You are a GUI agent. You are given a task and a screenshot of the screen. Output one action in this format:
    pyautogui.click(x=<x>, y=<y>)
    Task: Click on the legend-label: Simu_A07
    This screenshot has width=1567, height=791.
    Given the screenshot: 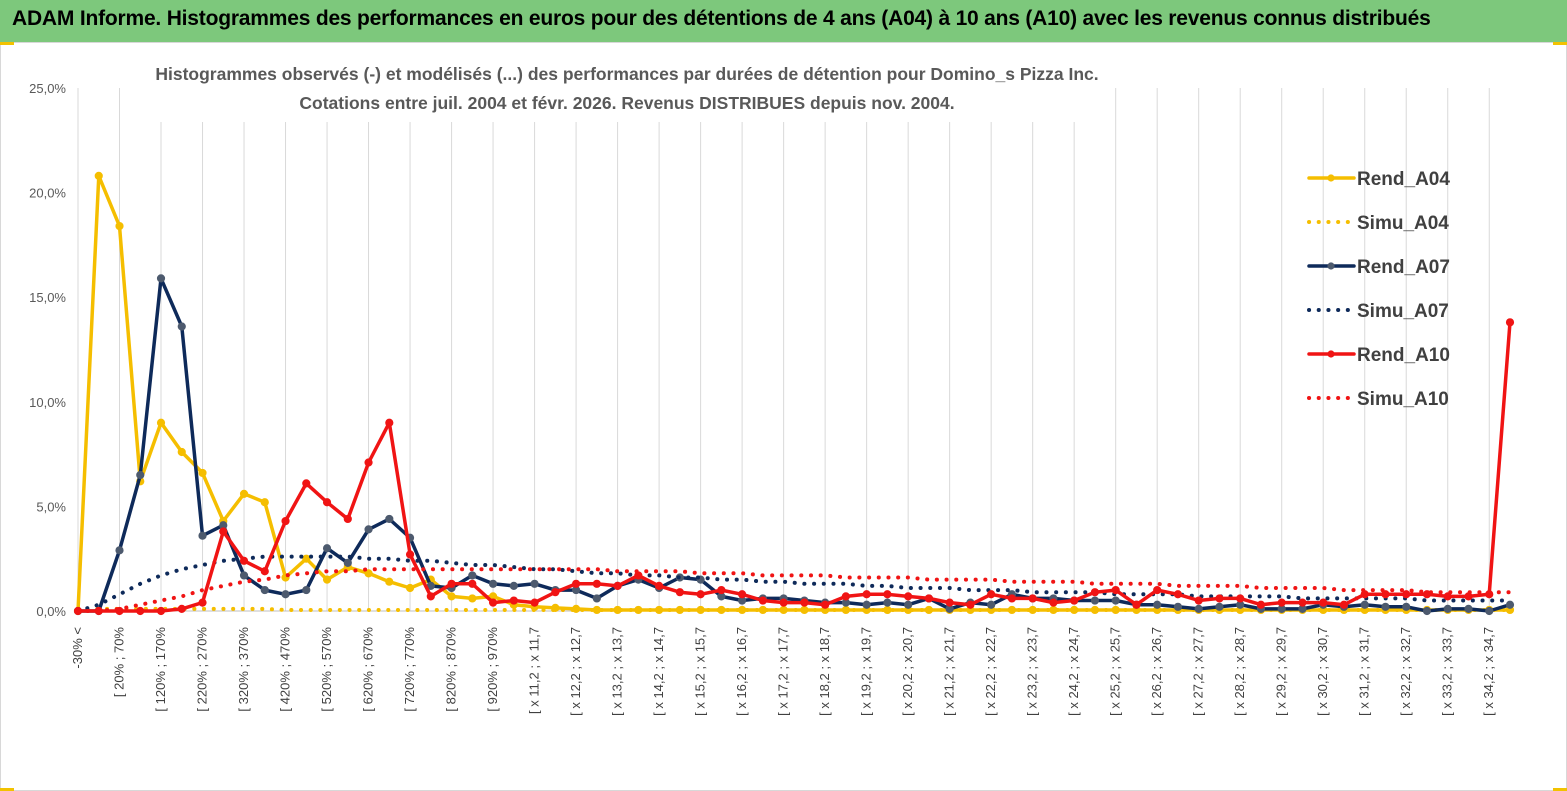 What is the action you would take?
    pyautogui.click(x=1403, y=311)
    